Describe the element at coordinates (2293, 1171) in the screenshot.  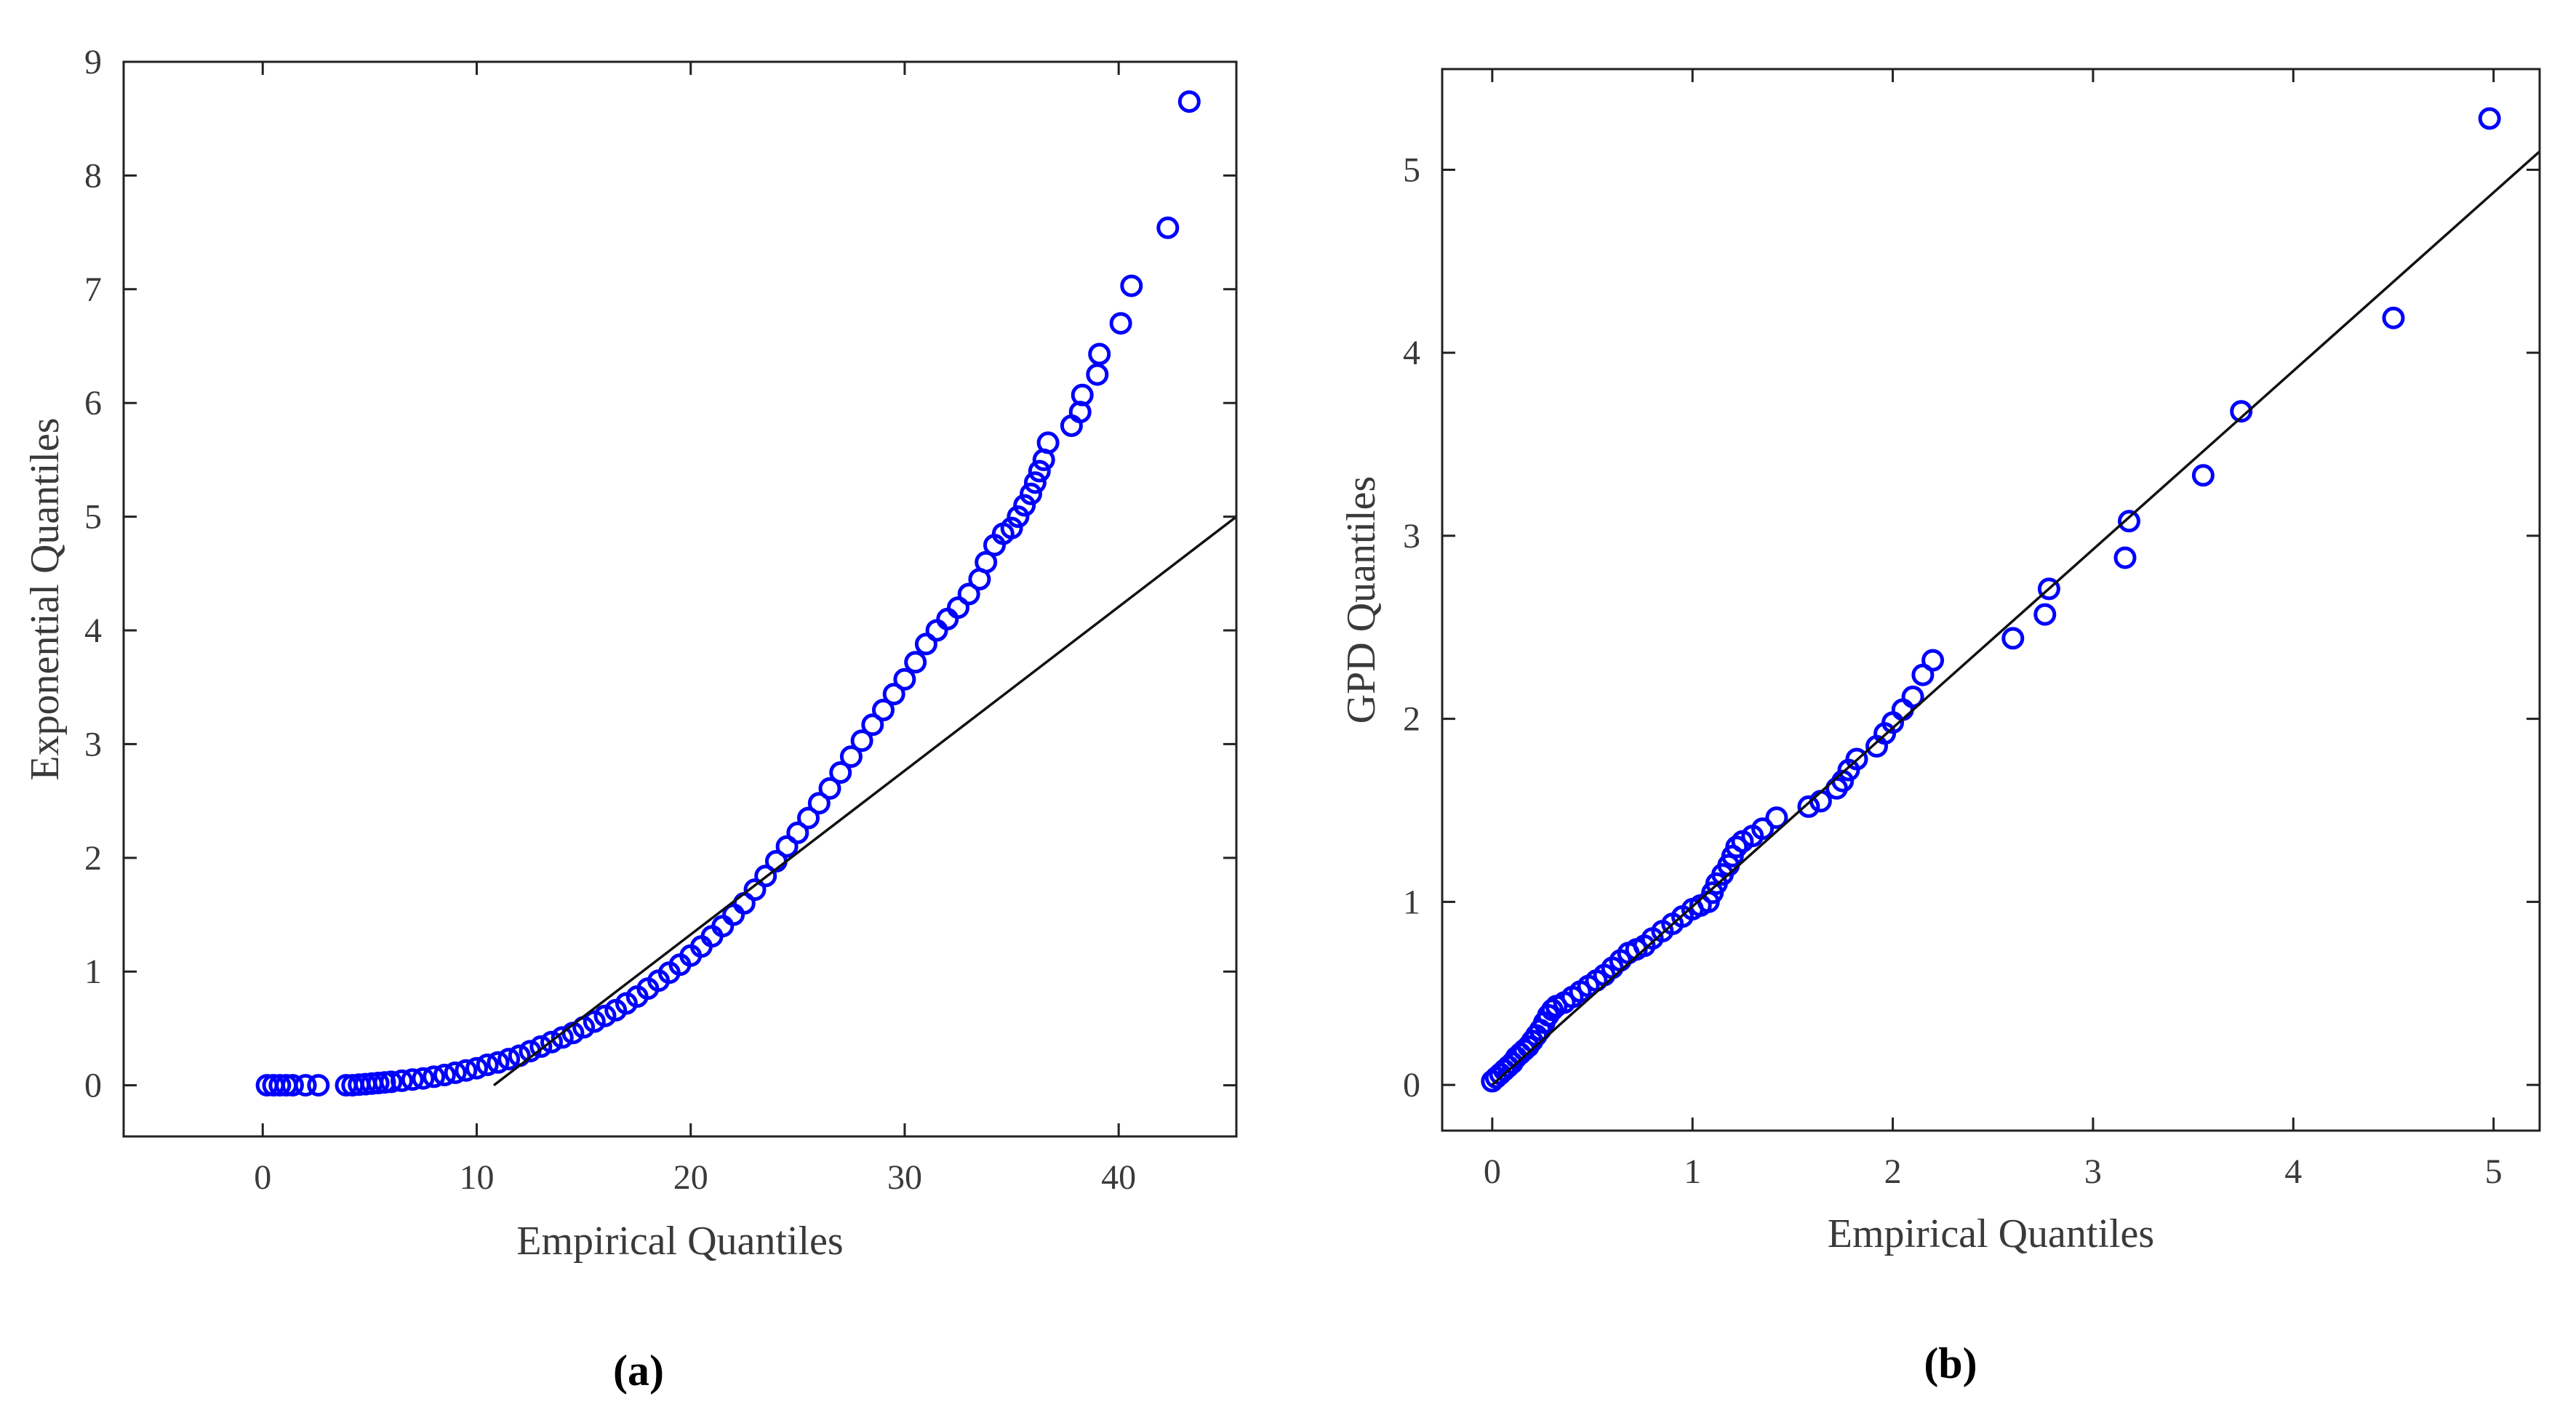
I see `panel-b-xtick-label: 4` at that location.